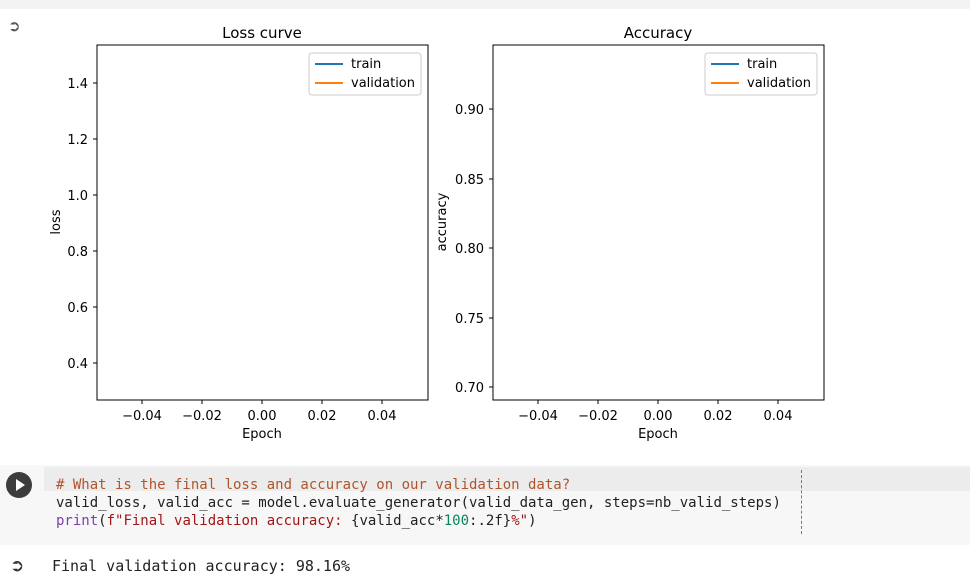 Image resolution: width=970 pixels, height=581 pixels. I want to click on loss-yticks: 0.4 0.6 0.8 1.0 1.2 1.4, so click(82, 224).